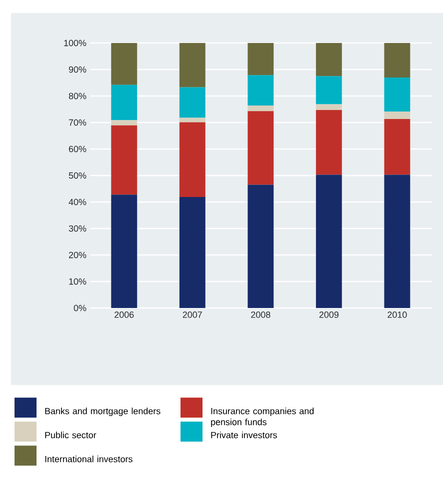 This screenshot has height=480, width=443. Describe the element at coordinates (77, 202) in the screenshot. I see `y-tick-label: 40%` at that location.